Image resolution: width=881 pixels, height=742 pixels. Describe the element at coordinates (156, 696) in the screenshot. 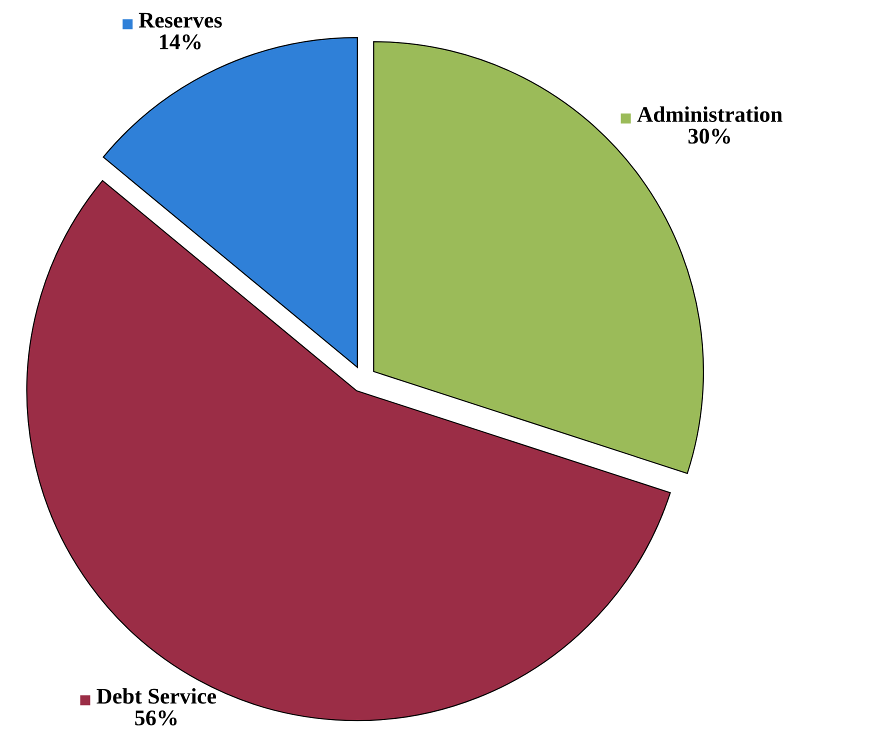

I see `legend-label: Debt Service` at that location.